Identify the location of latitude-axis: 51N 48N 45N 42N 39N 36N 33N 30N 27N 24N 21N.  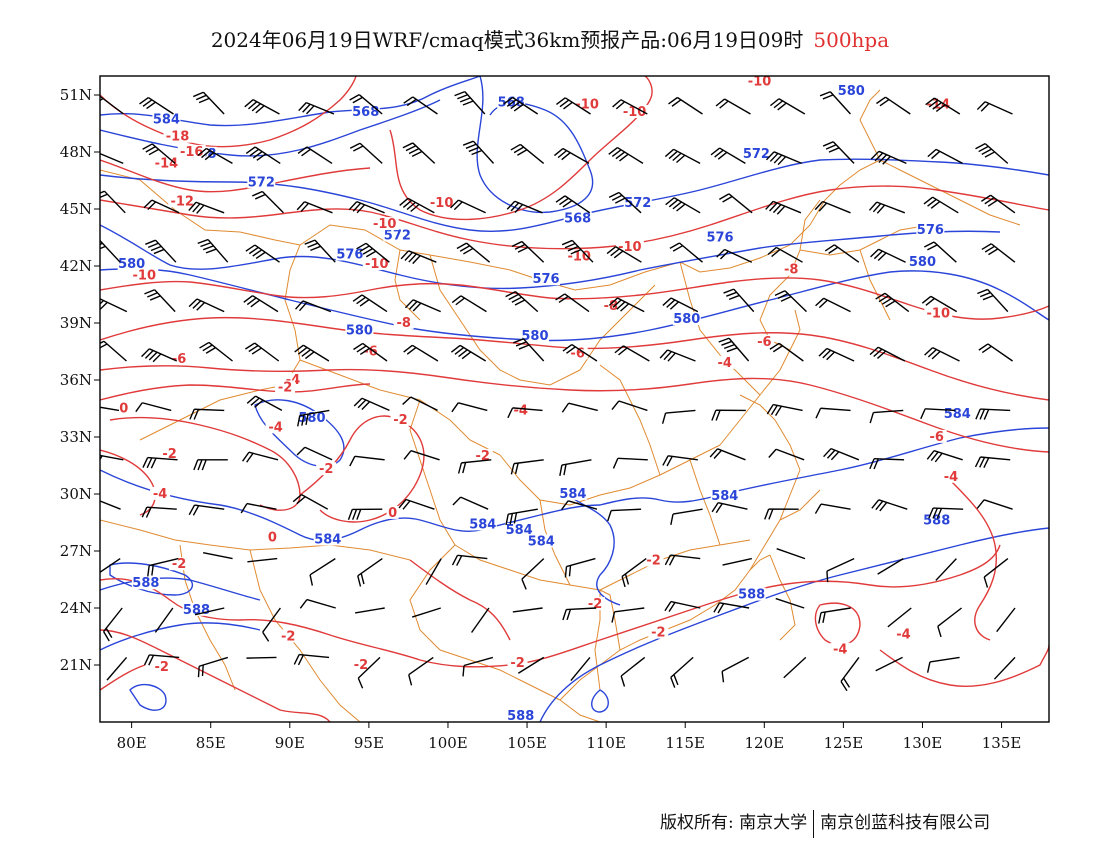
(80, 380).